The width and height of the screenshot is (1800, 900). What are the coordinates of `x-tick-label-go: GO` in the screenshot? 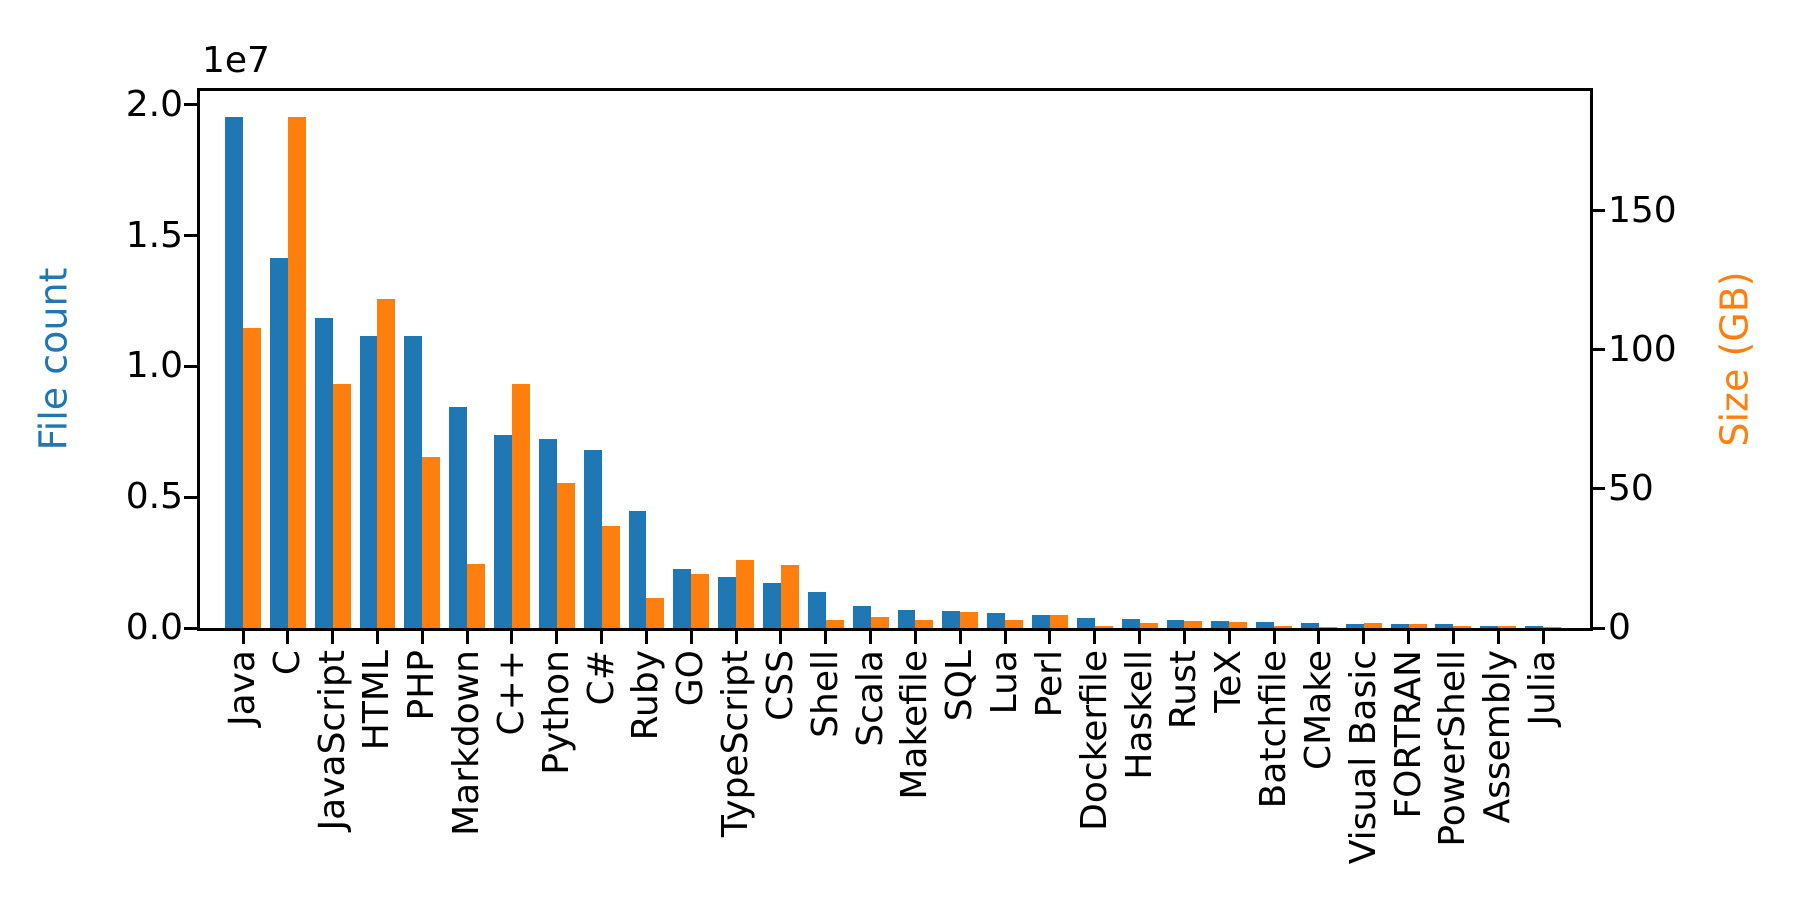 It's located at (691, 678).